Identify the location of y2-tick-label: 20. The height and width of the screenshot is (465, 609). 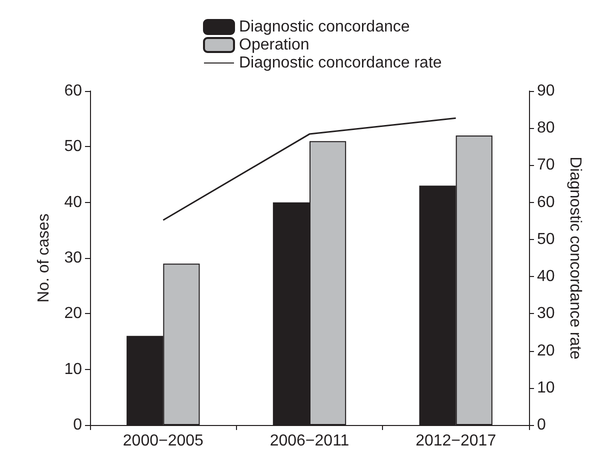
(546, 351).